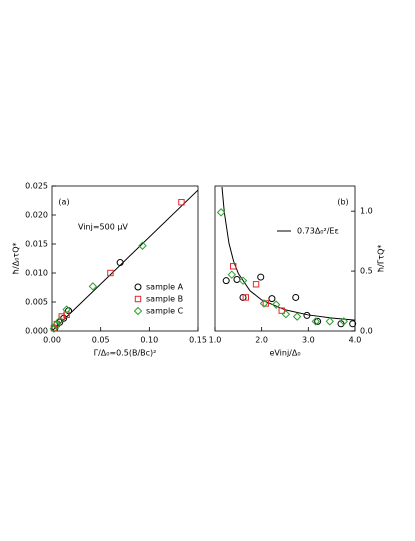 The height and width of the screenshot is (541, 415). Describe the element at coordinates (318, 231) in the screenshot. I see `legend-label: 0.73Δ₀²/Eε` at that location.